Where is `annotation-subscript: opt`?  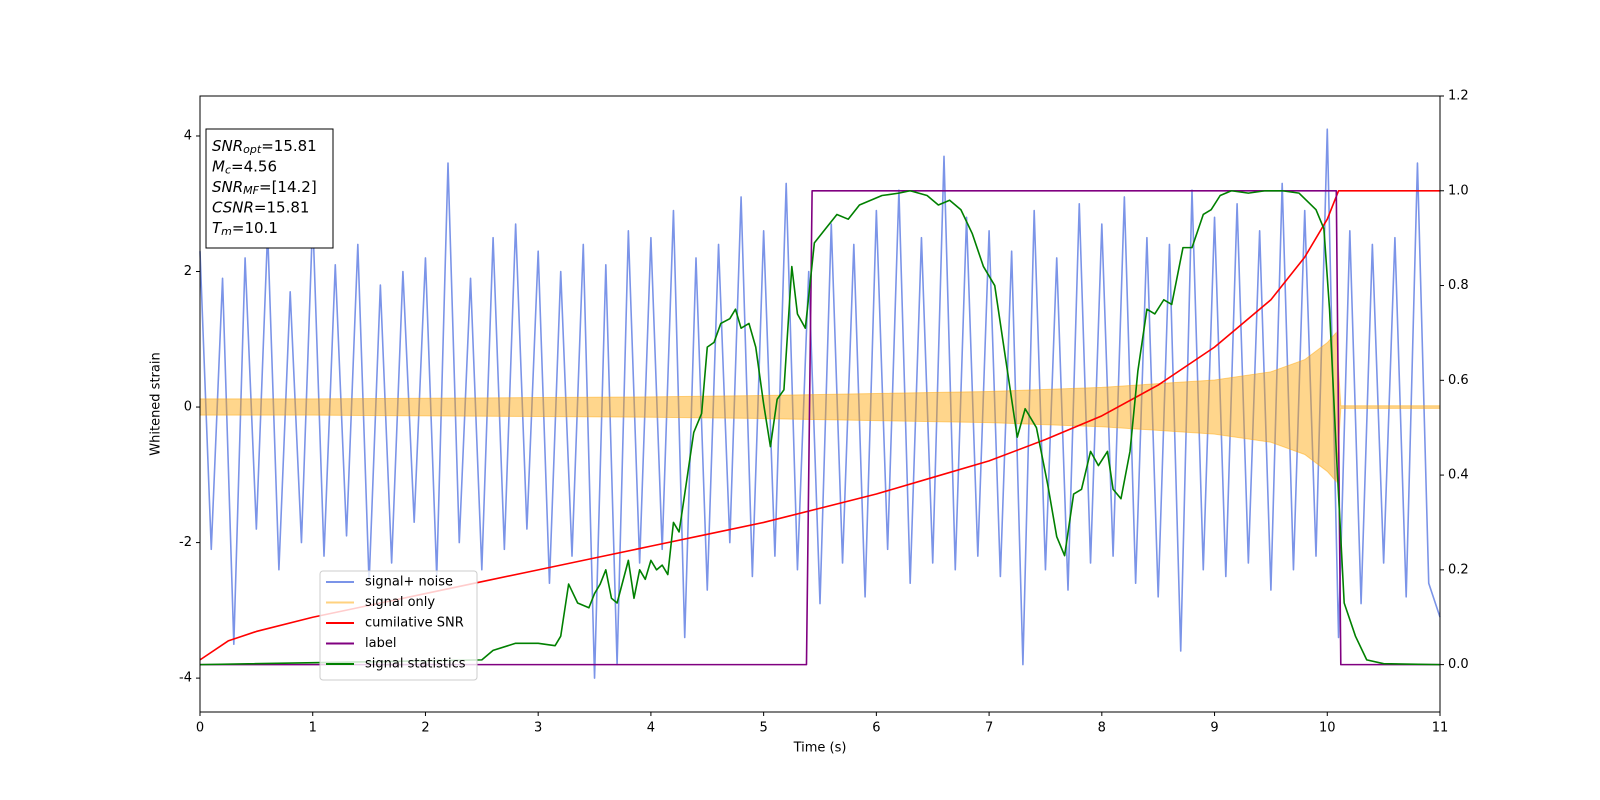 annotation-subscript: opt is located at coordinates (252, 149).